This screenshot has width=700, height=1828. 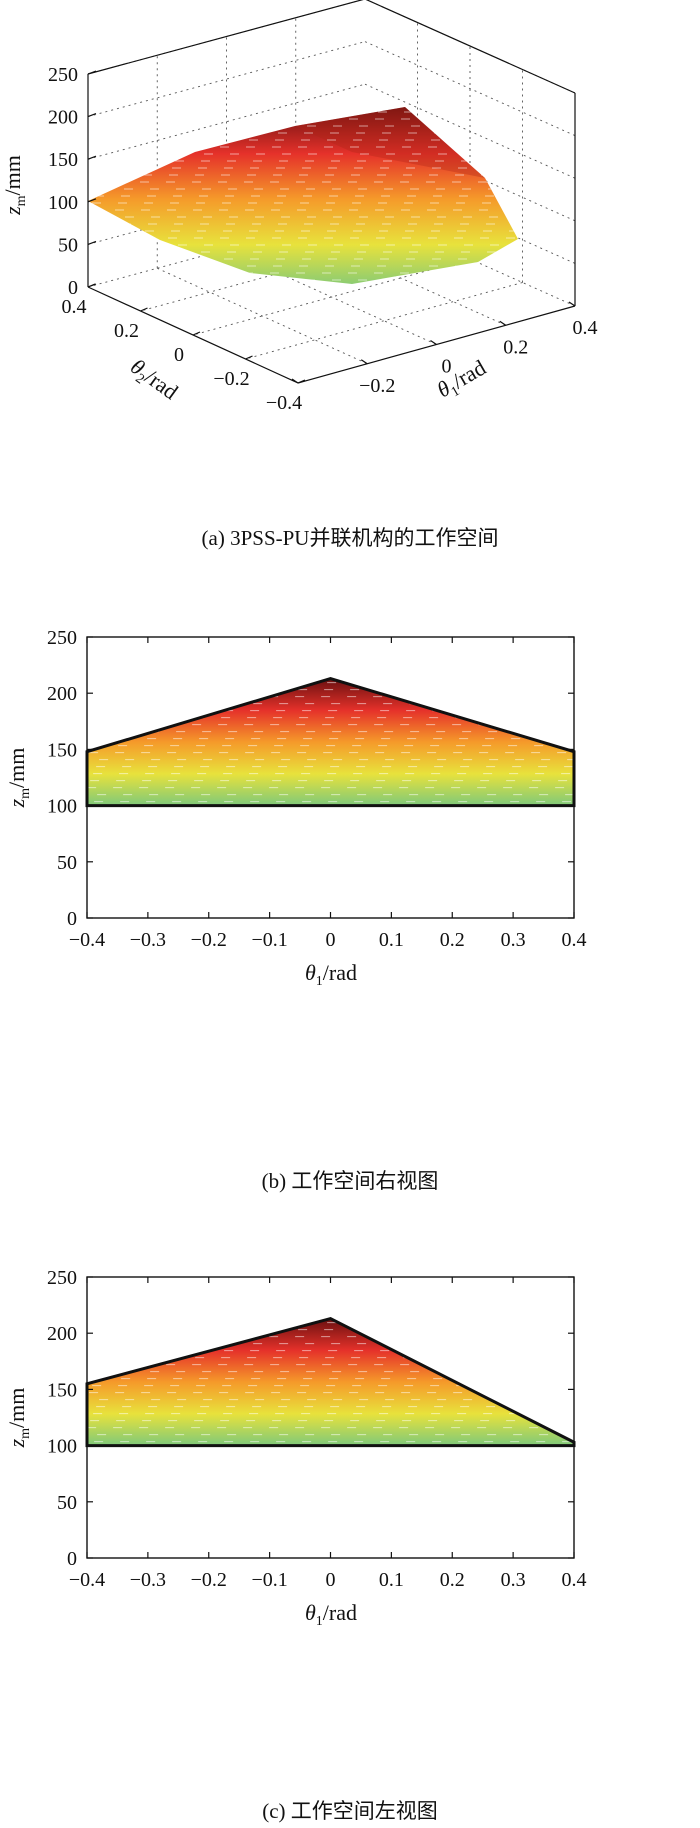 I want to click on caption-a: (a) 3PSS-PU并联机构的工作空间, so click(x=350, y=538).